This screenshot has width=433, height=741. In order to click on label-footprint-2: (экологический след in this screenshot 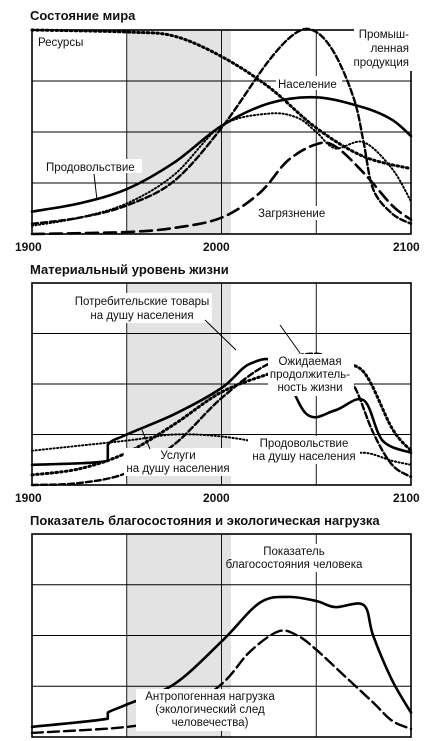, I will do `click(210, 710)`.